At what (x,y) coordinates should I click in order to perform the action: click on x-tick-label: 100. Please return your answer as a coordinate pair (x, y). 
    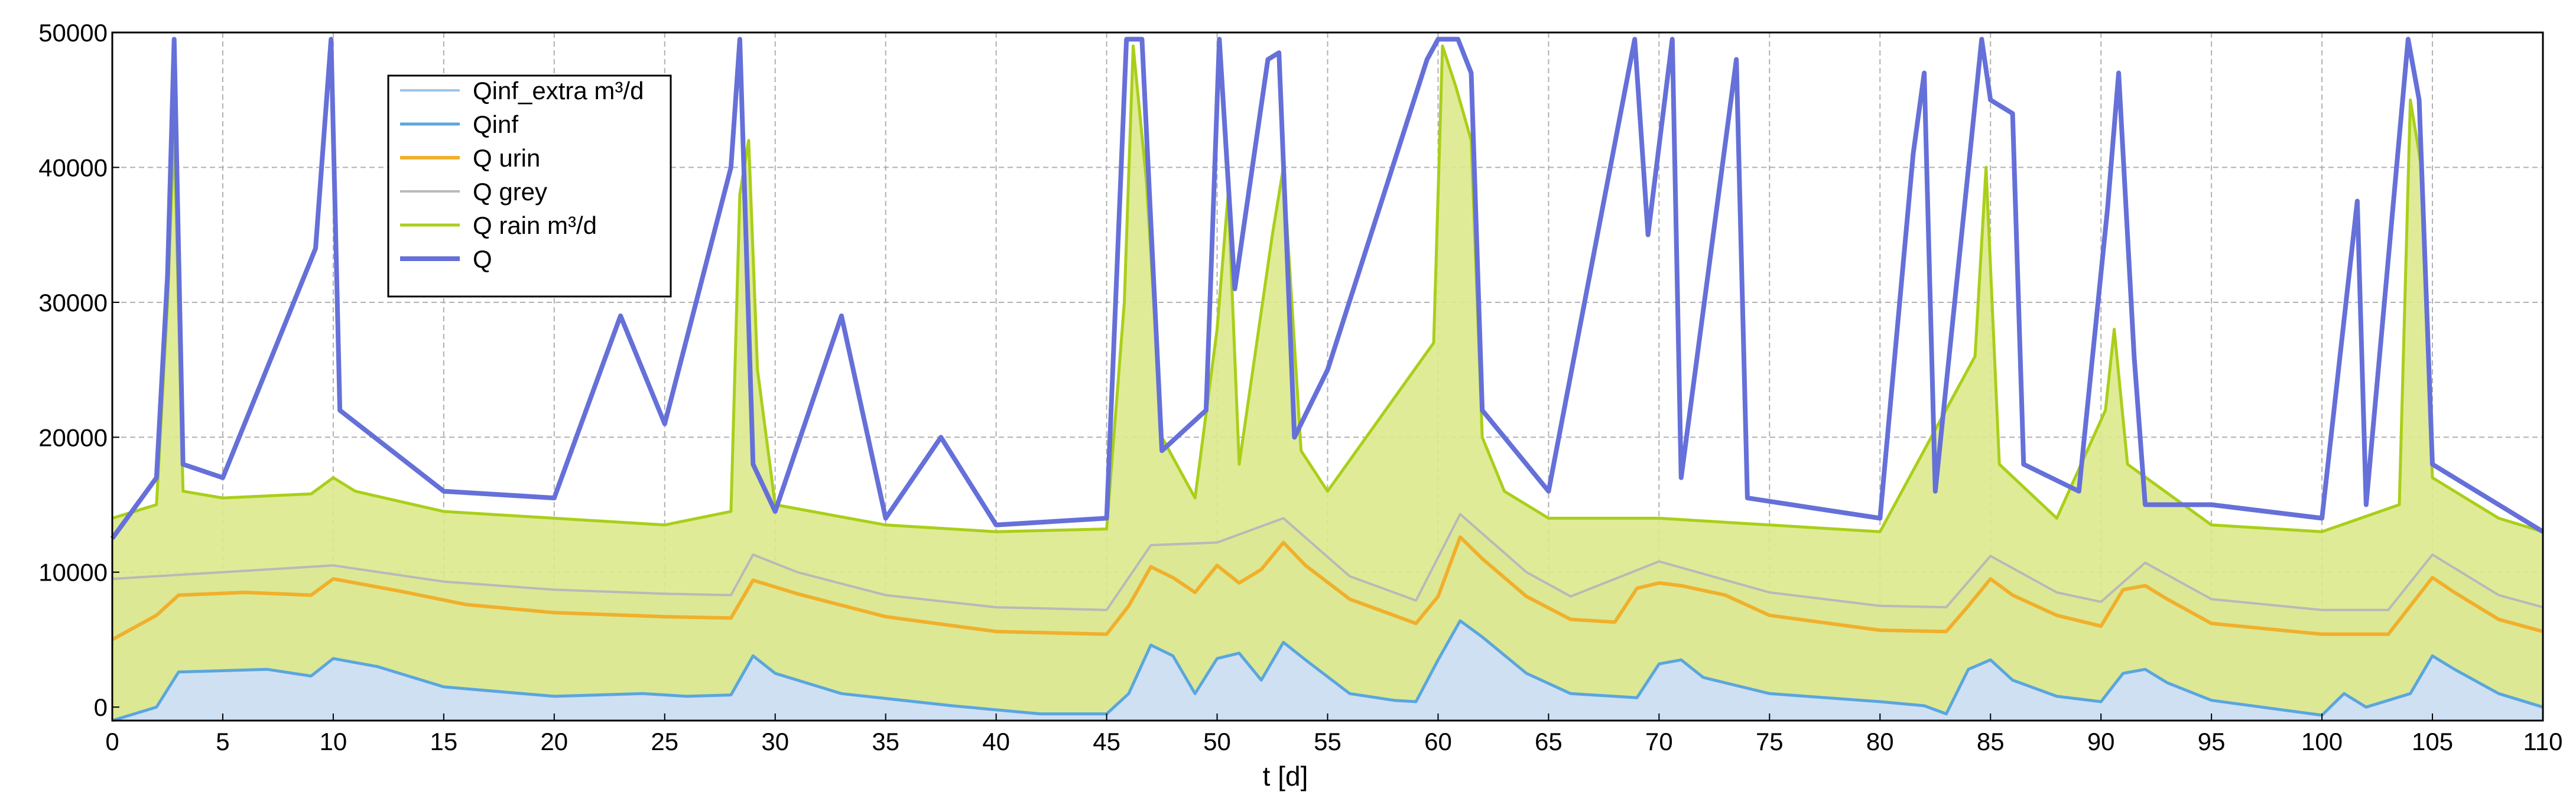
    Looking at the image, I should click on (2322, 741).